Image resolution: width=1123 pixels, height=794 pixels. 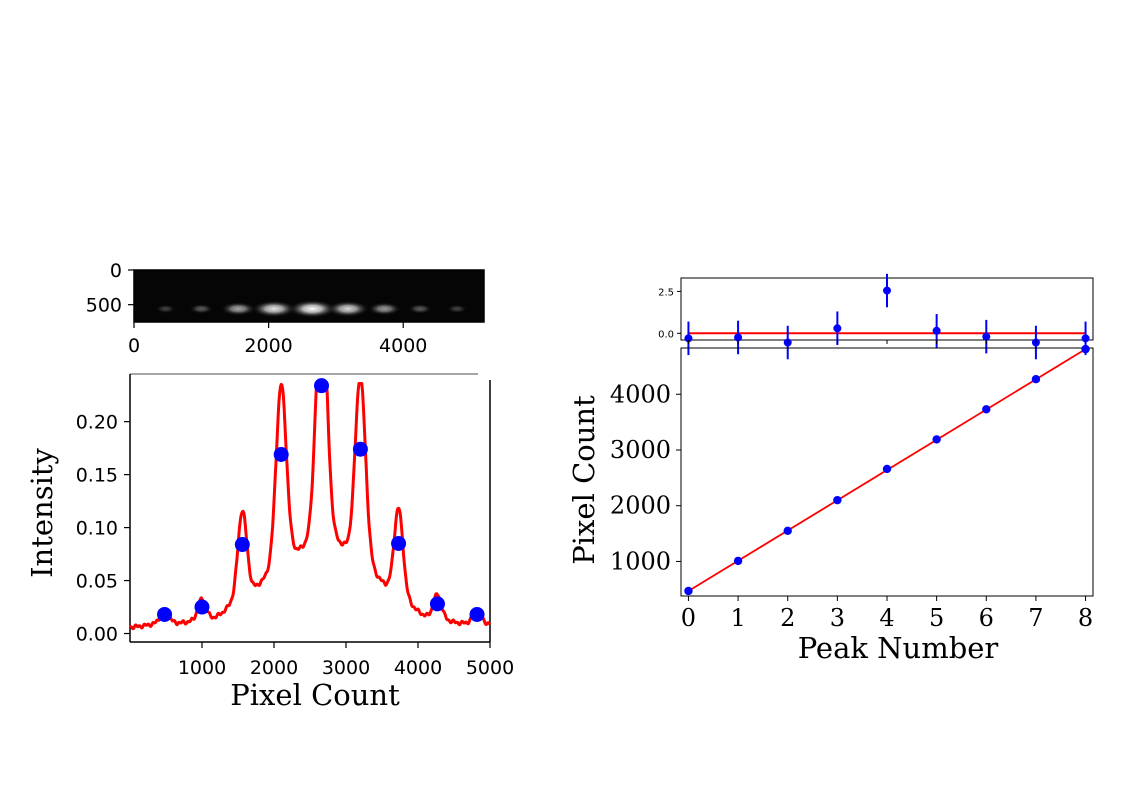 What do you see at coordinates (42, 512) in the screenshot?
I see `profile-y-label: Intensity` at bounding box center [42, 512].